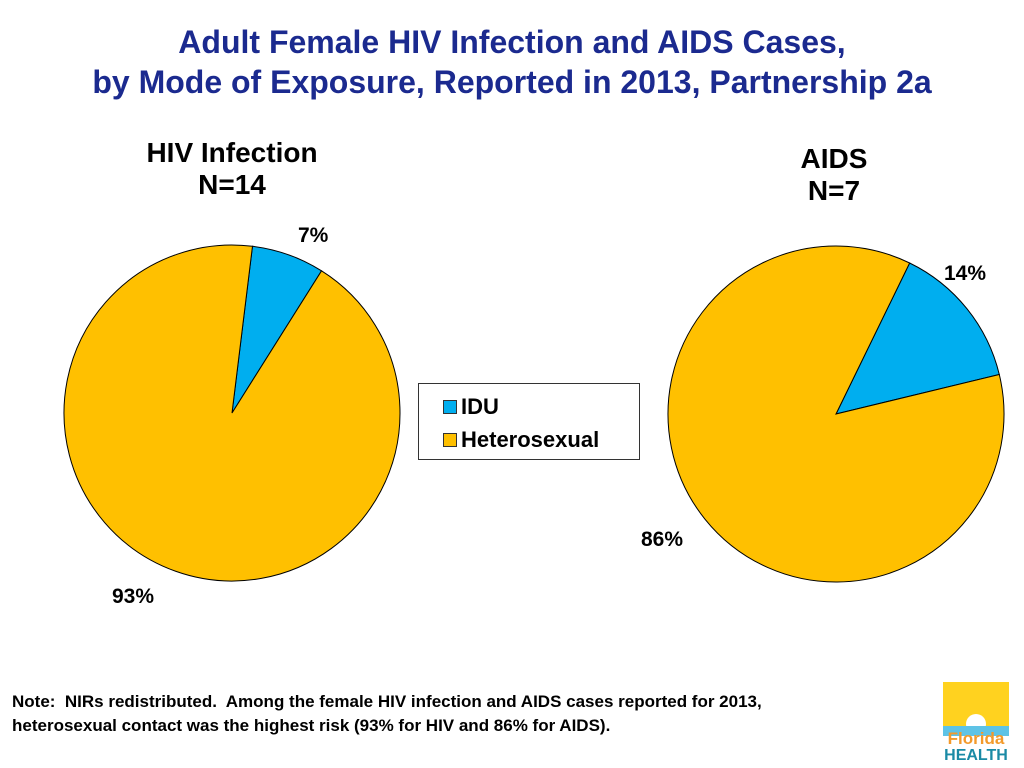 This screenshot has height=768, width=1024. Describe the element at coordinates (976, 754) in the screenshot. I see `svg-text: HEALTH` at that location.